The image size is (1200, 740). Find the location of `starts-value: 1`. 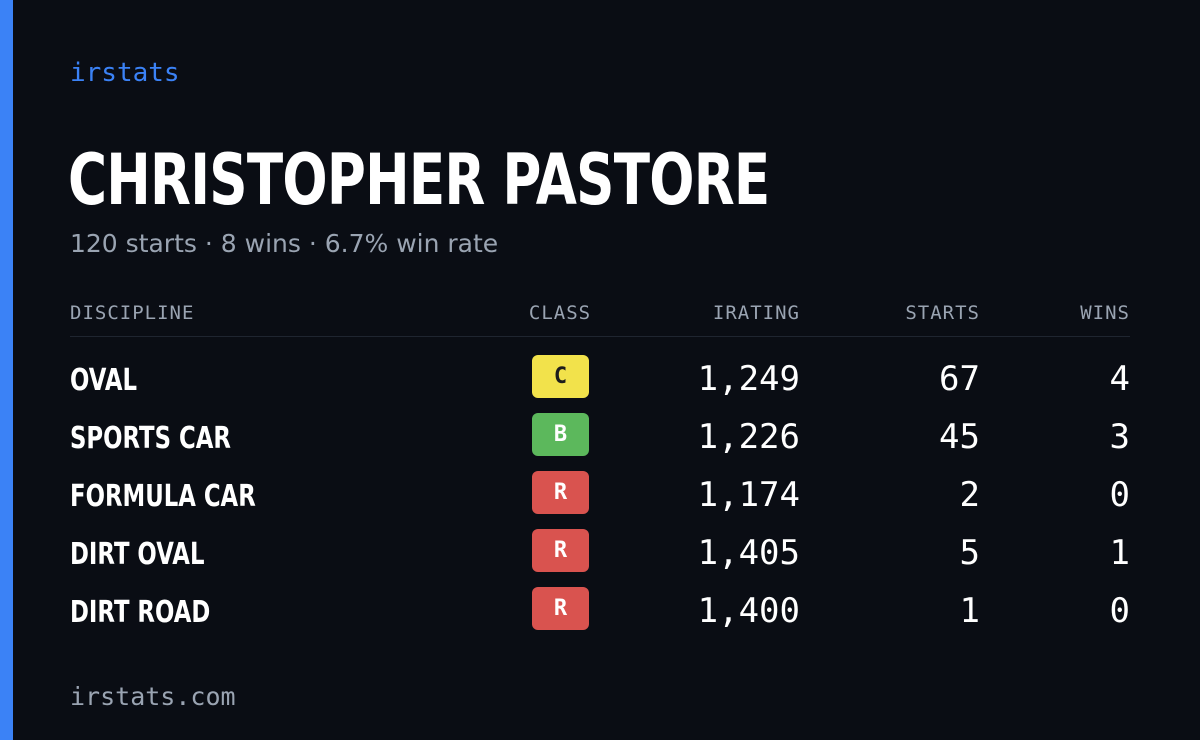

starts-value: 1 is located at coordinates (969, 611).